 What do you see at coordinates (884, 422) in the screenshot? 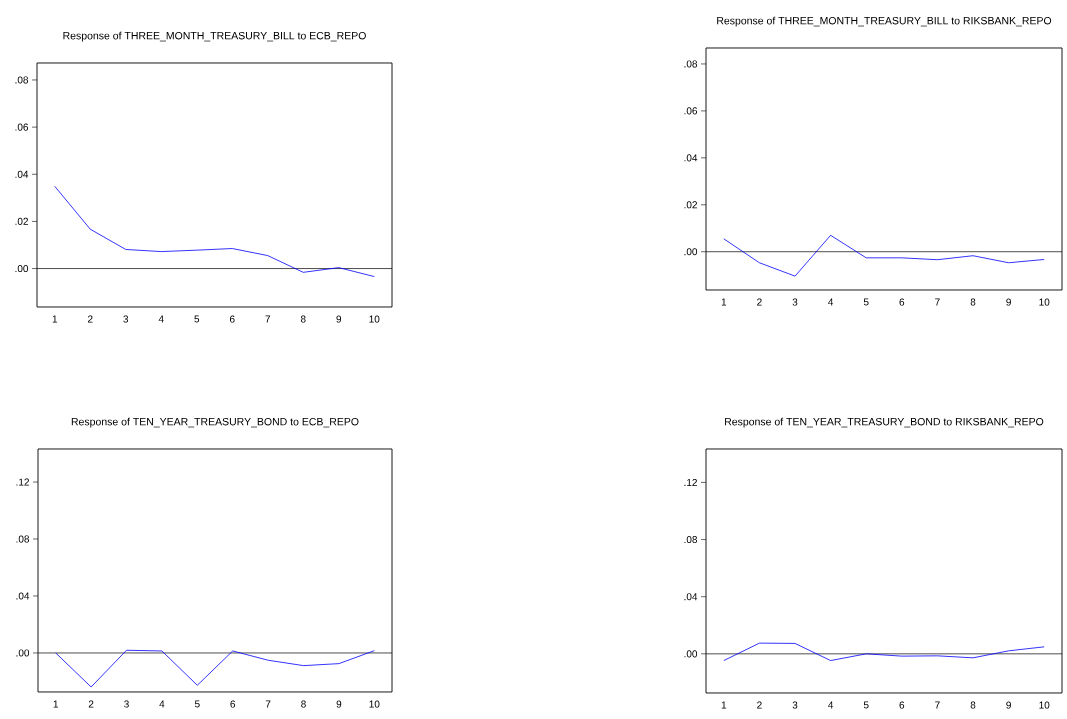
I see `chart-title: Response of TEN_YEAR_TREASURY_BOND to RIKSBANK_REPO` at bounding box center [884, 422].